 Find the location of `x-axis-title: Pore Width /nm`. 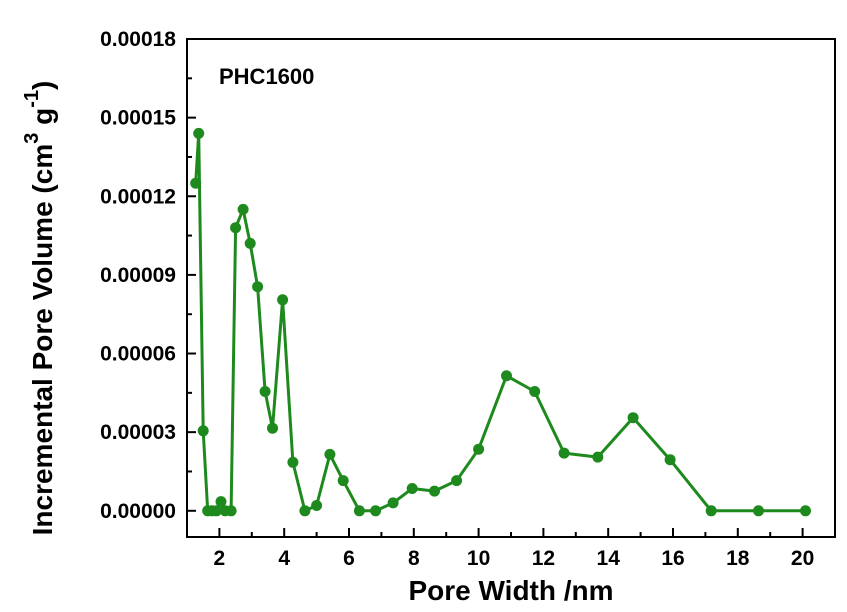

x-axis-title: Pore Width /nm is located at coordinates (510, 590).